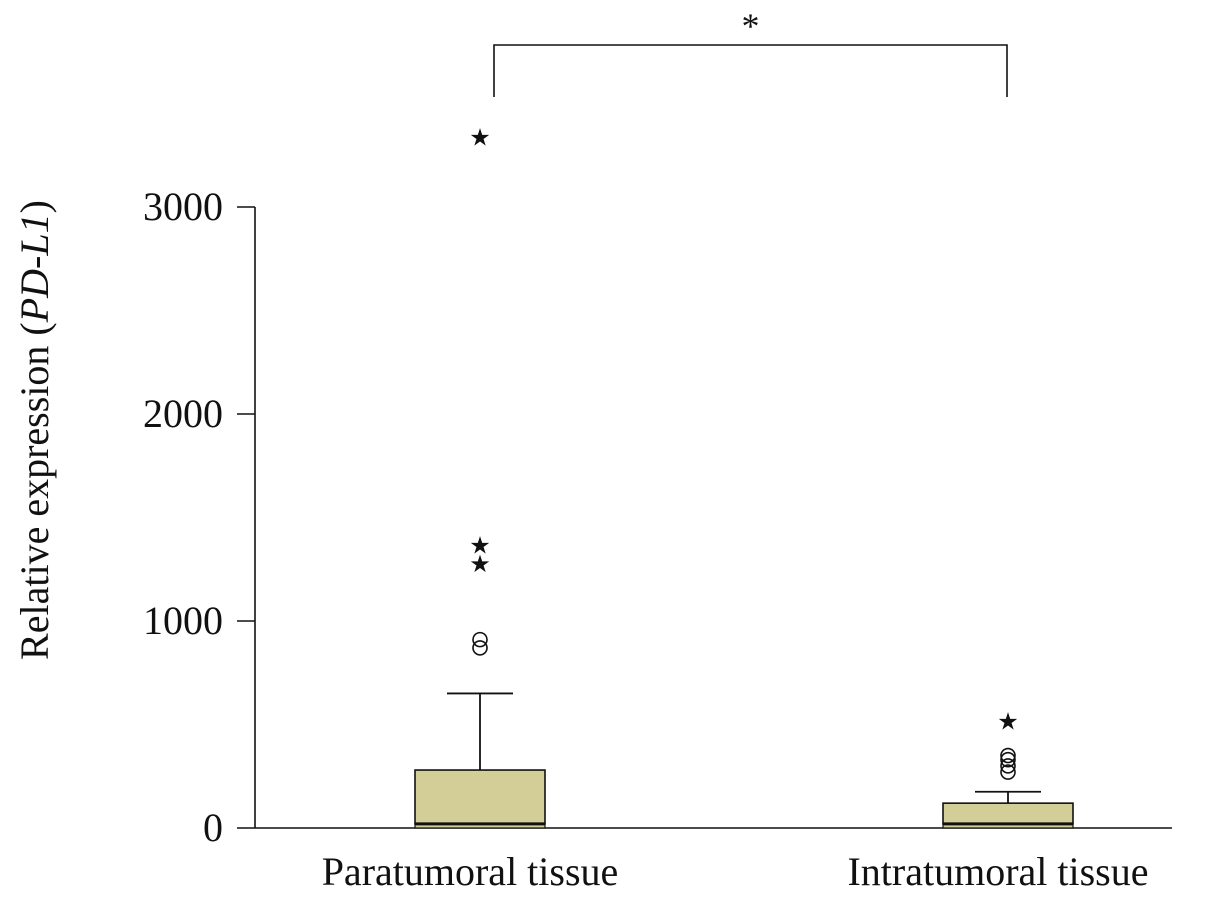  I want to click on box-1-outlier-star-2: ★, so click(480, 545).